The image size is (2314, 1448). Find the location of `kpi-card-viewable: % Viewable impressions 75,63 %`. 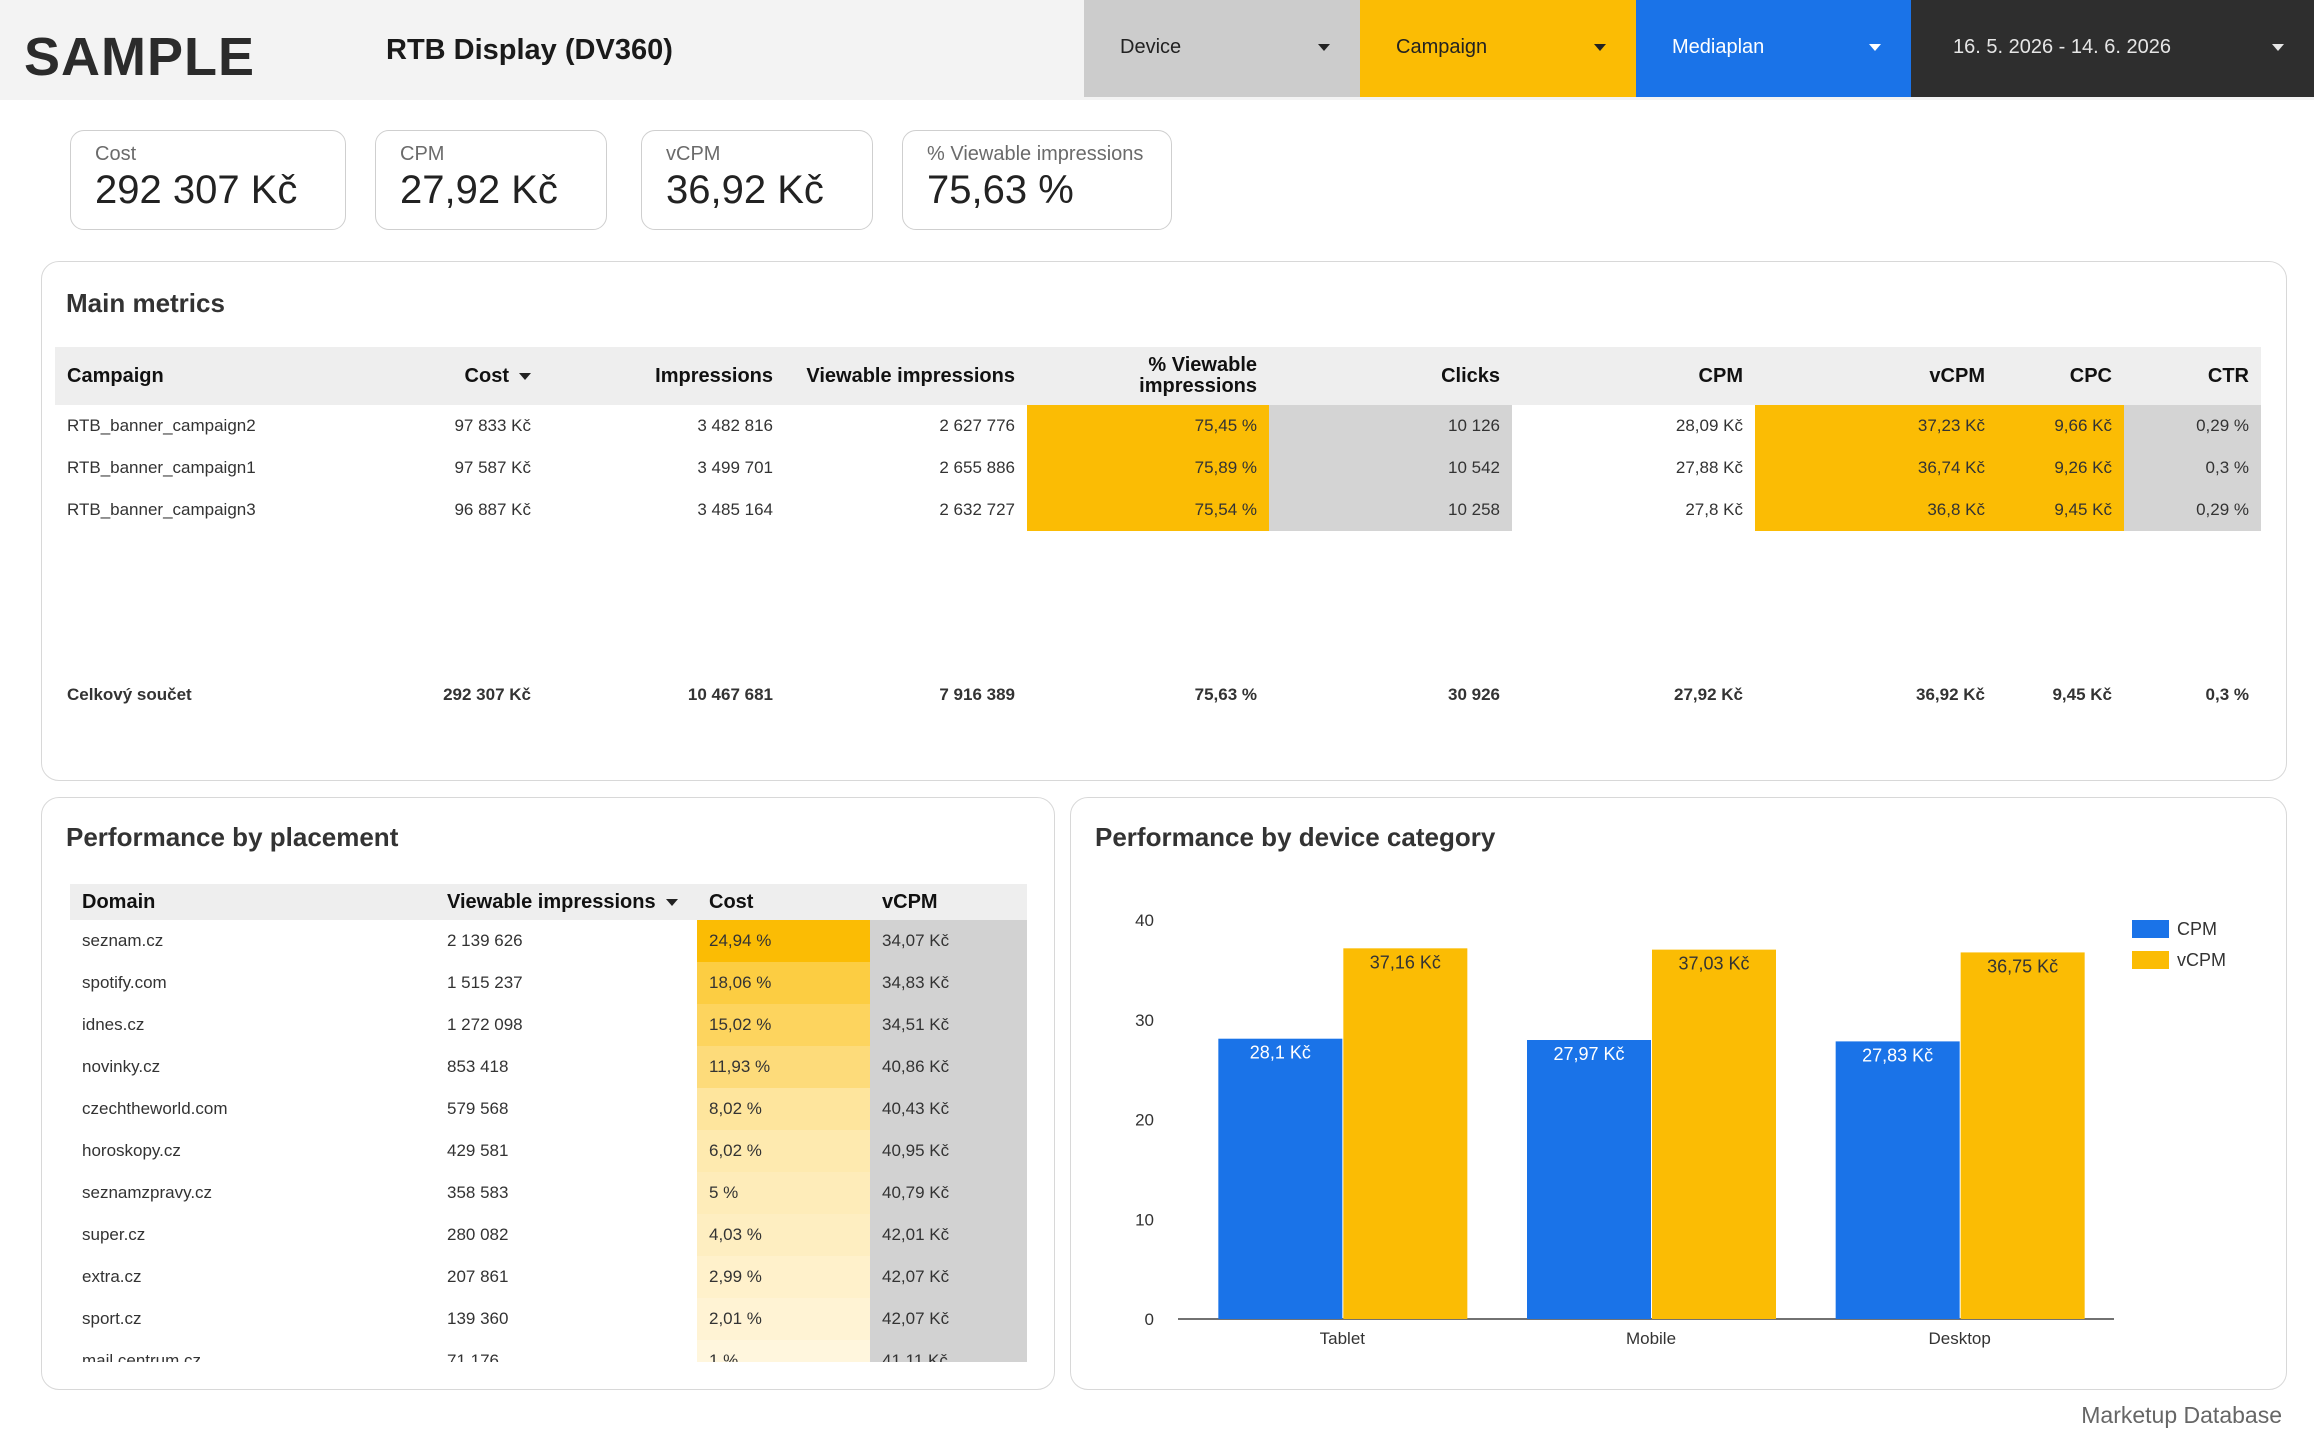

kpi-card-viewable: % Viewable impressions 75,63 % is located at coordinates (1037, 180).